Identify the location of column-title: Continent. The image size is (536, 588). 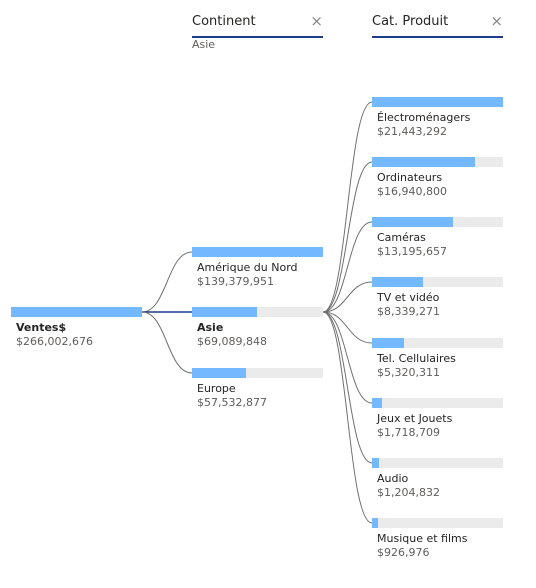
(224, 21).